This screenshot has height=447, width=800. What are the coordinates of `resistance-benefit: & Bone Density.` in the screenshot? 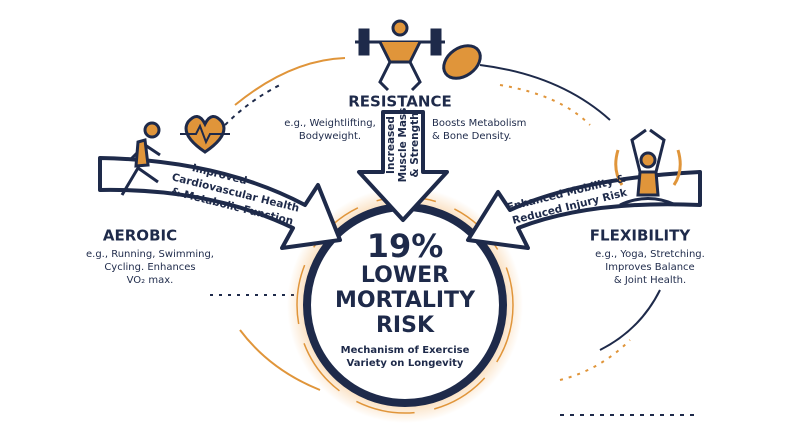 It's located at (471, 136).